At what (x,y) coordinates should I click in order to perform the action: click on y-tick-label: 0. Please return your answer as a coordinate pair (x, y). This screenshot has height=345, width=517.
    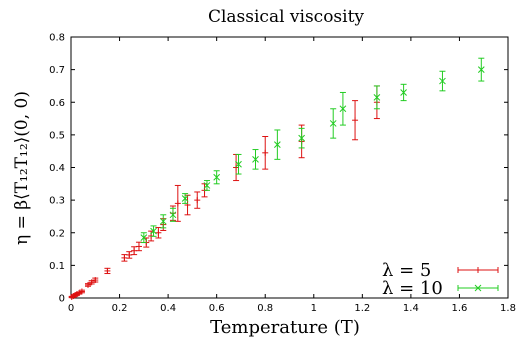
    Looking at the image, I should click on (62, 299).